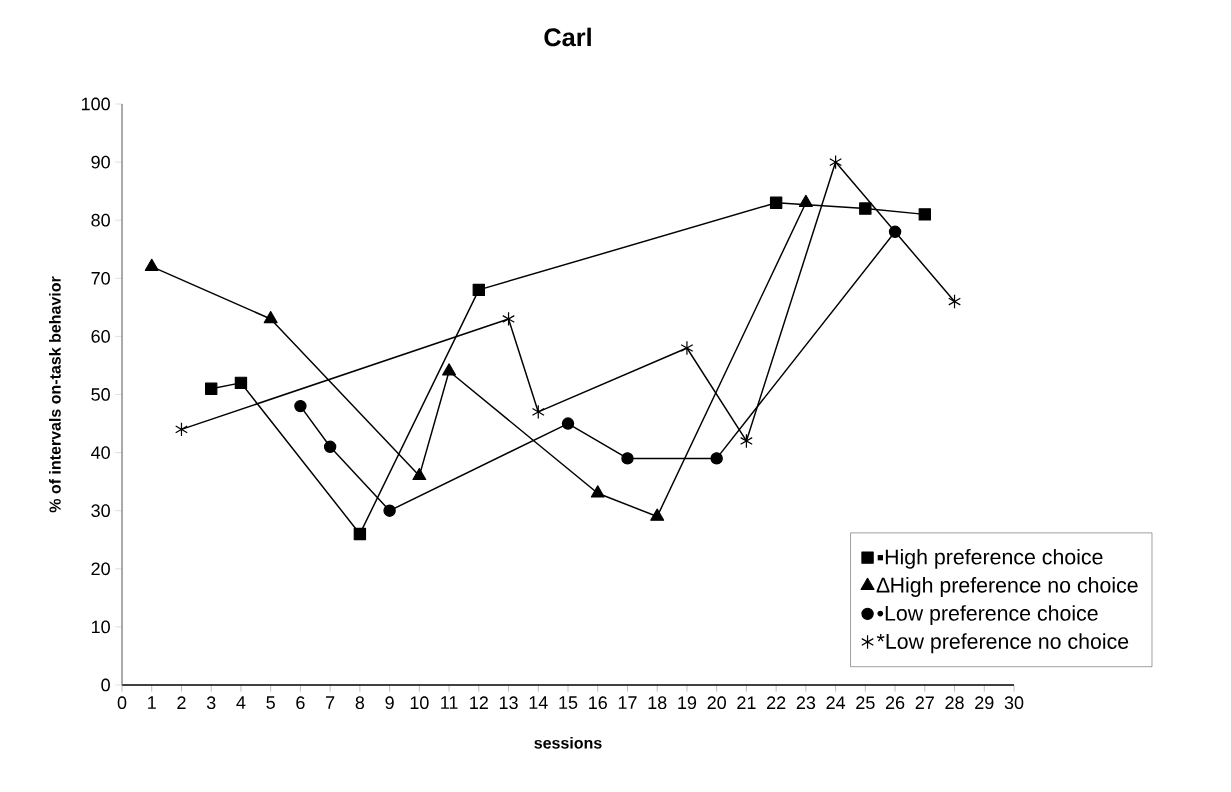 Image resolution: width=1231 pixels, height=792 pixels. What do you see at coordinates (100, 627) in the screenshot?
I see `y-tick-label: 10` at bounding box center [100, 627].